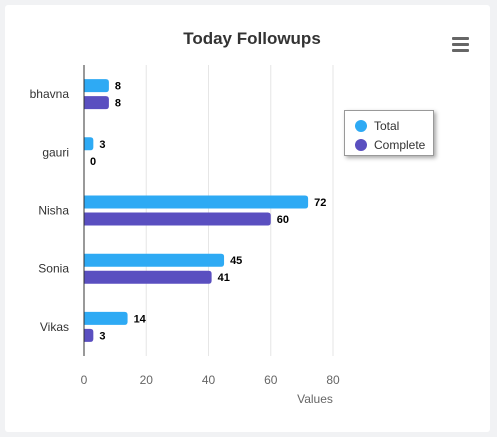 The image size is (497, 437). I want to click on tick-labels: 0 20 40 60 80, so click(210, 380).